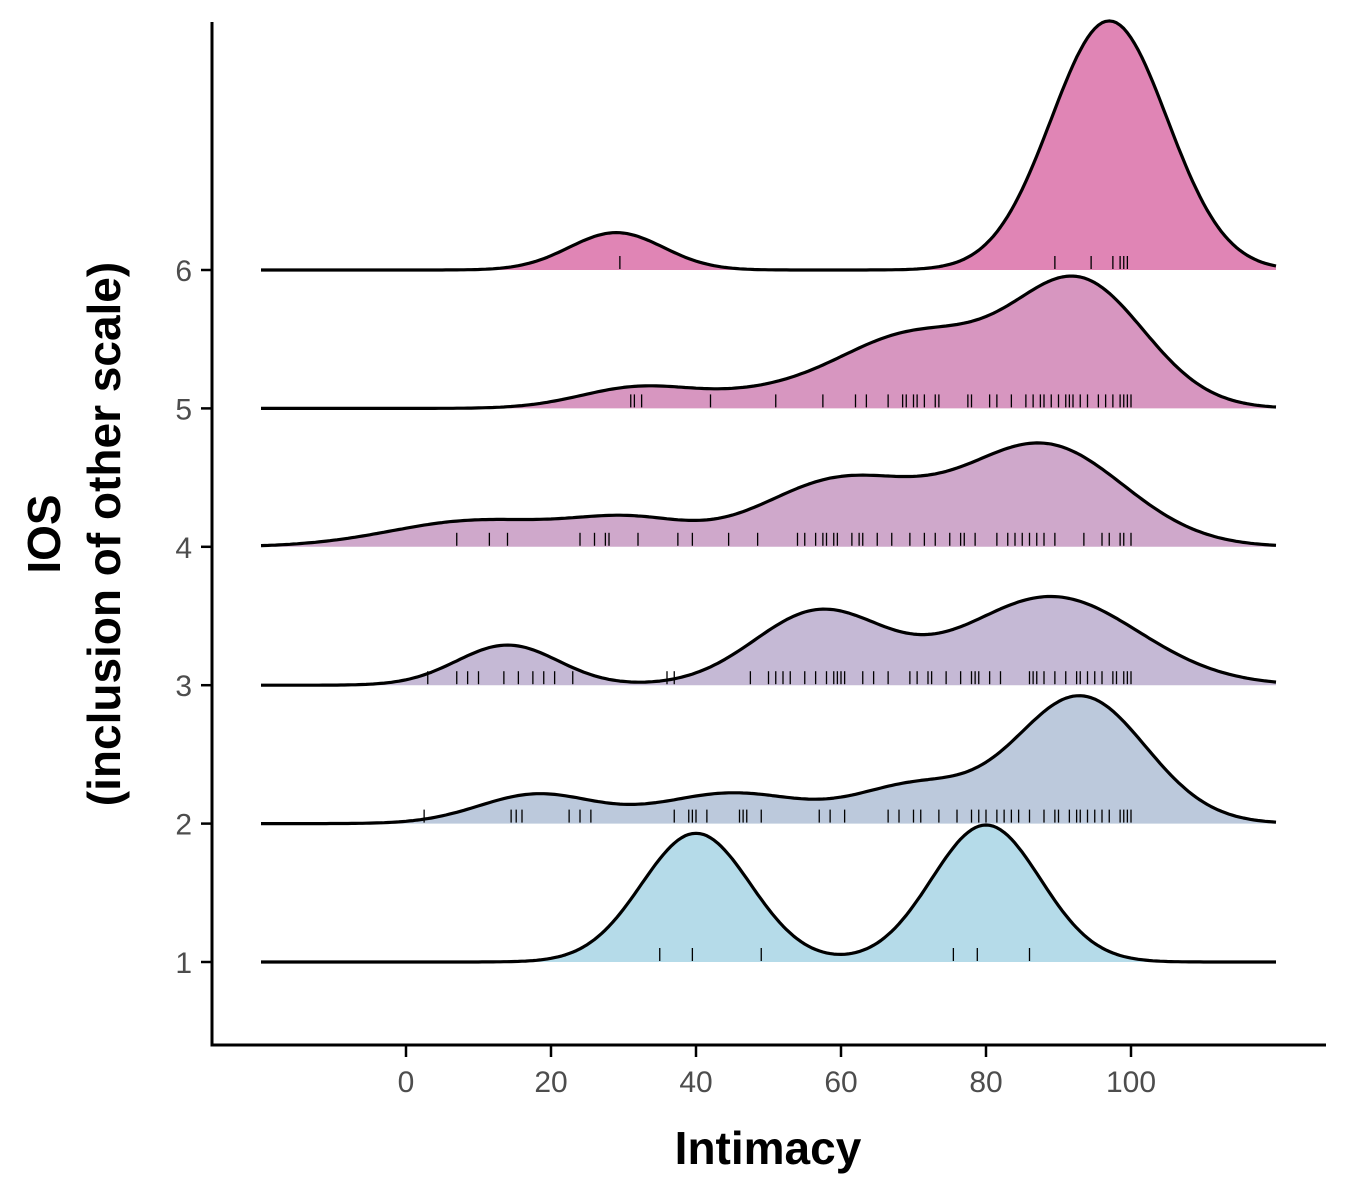  Describe the element at coordinates (183, 686) in the screenshot. I see `y-tick-label: 3` at that location.